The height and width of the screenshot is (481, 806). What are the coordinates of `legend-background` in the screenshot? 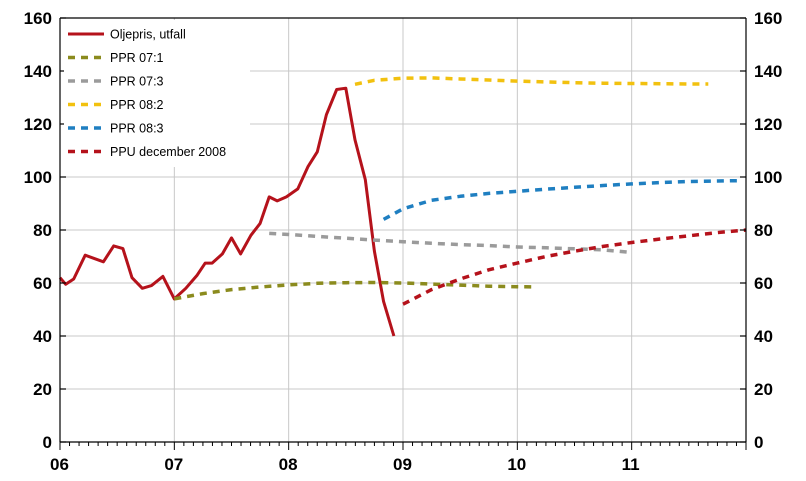 It's located at (157, 93).